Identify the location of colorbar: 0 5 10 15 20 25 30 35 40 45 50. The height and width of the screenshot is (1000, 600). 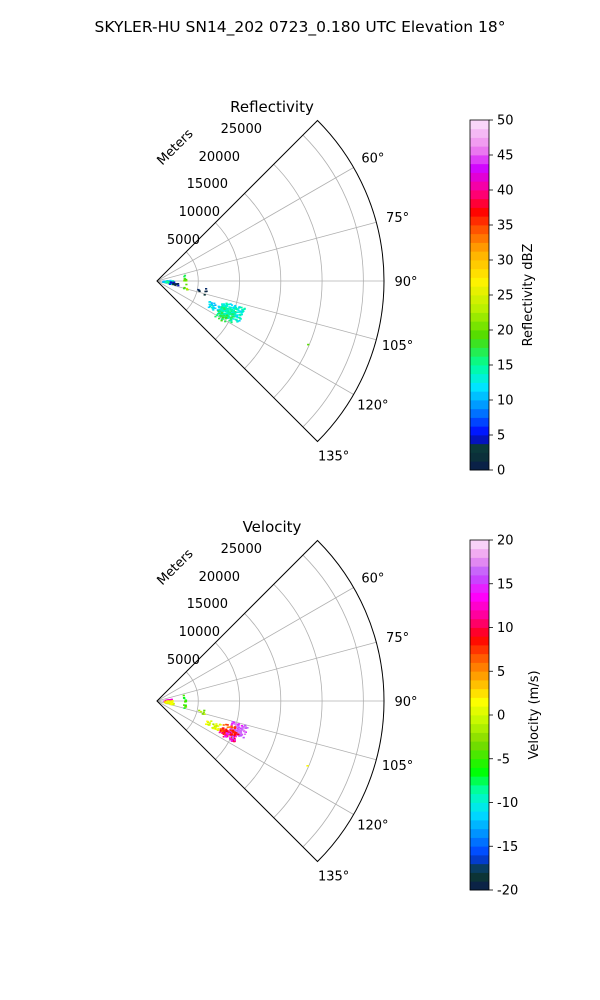
(491, 296).